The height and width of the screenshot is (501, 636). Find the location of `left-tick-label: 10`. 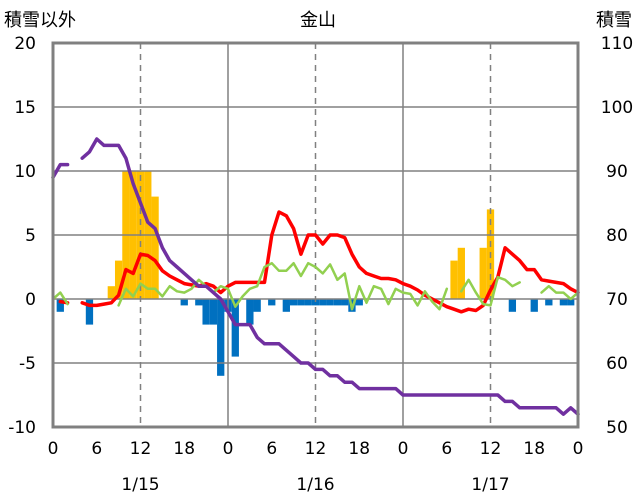

left-tick-label: 10 is located at coordinates (25, 172).